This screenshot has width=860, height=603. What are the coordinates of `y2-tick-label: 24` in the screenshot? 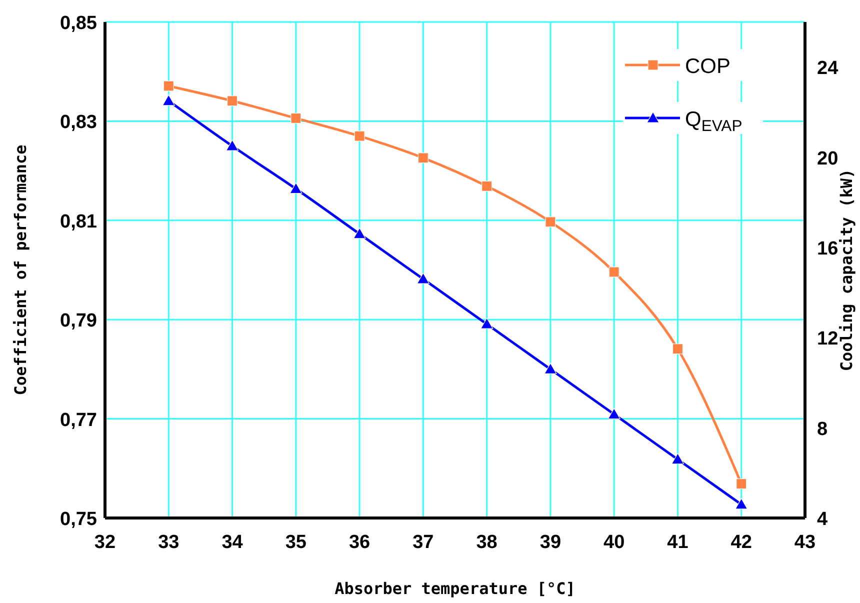 It's located at (828, 69).